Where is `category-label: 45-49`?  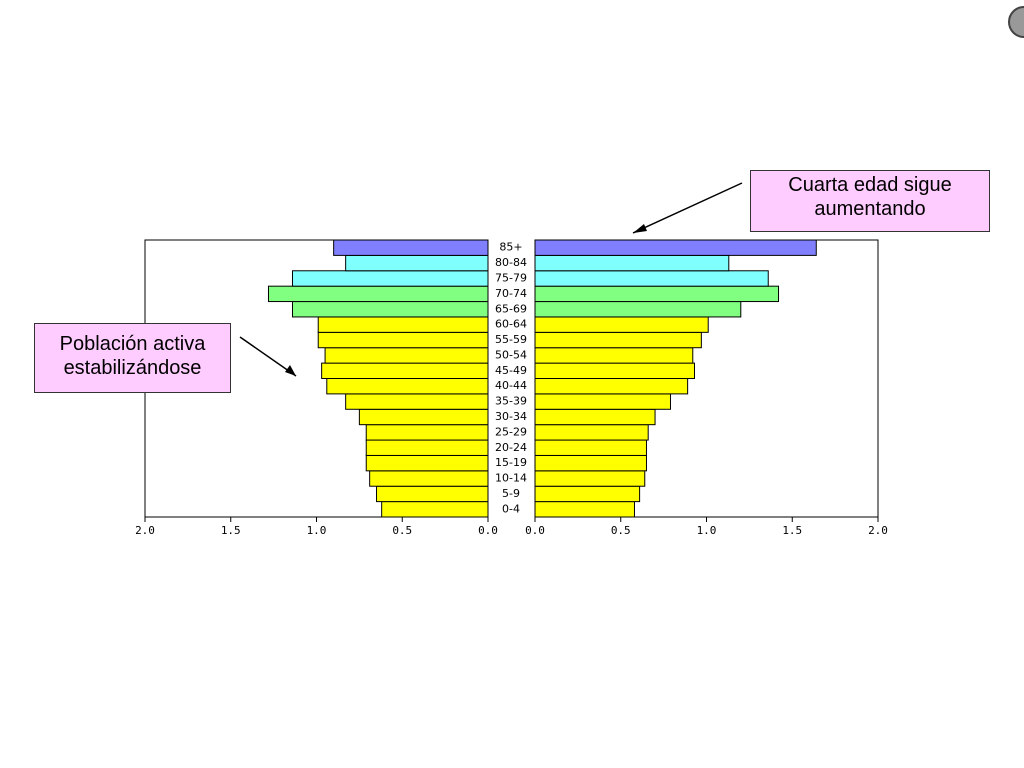 category-label: 45-49 is located at coordinates (511, 370).